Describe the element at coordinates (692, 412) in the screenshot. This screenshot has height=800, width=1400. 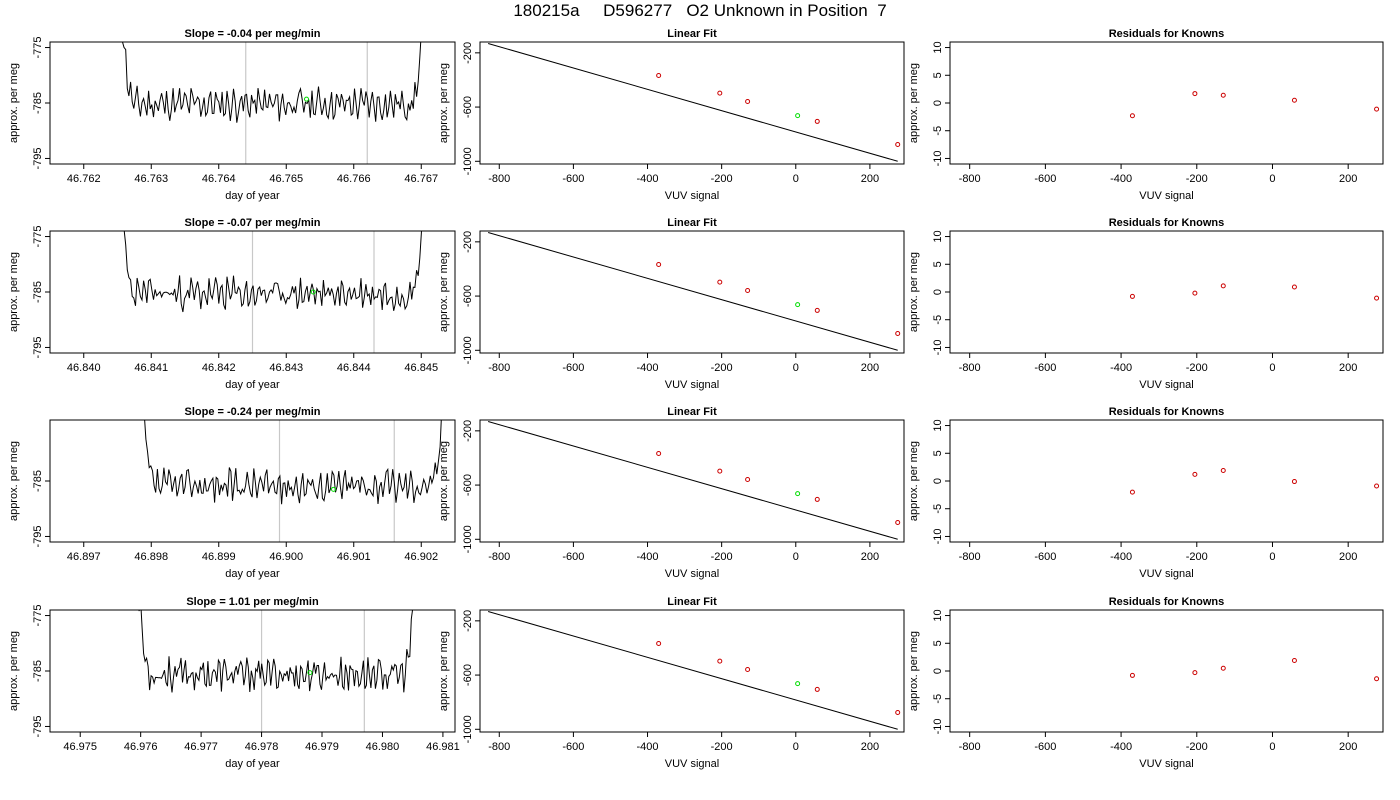
I see `panel-title: Linear Fit` at that location.